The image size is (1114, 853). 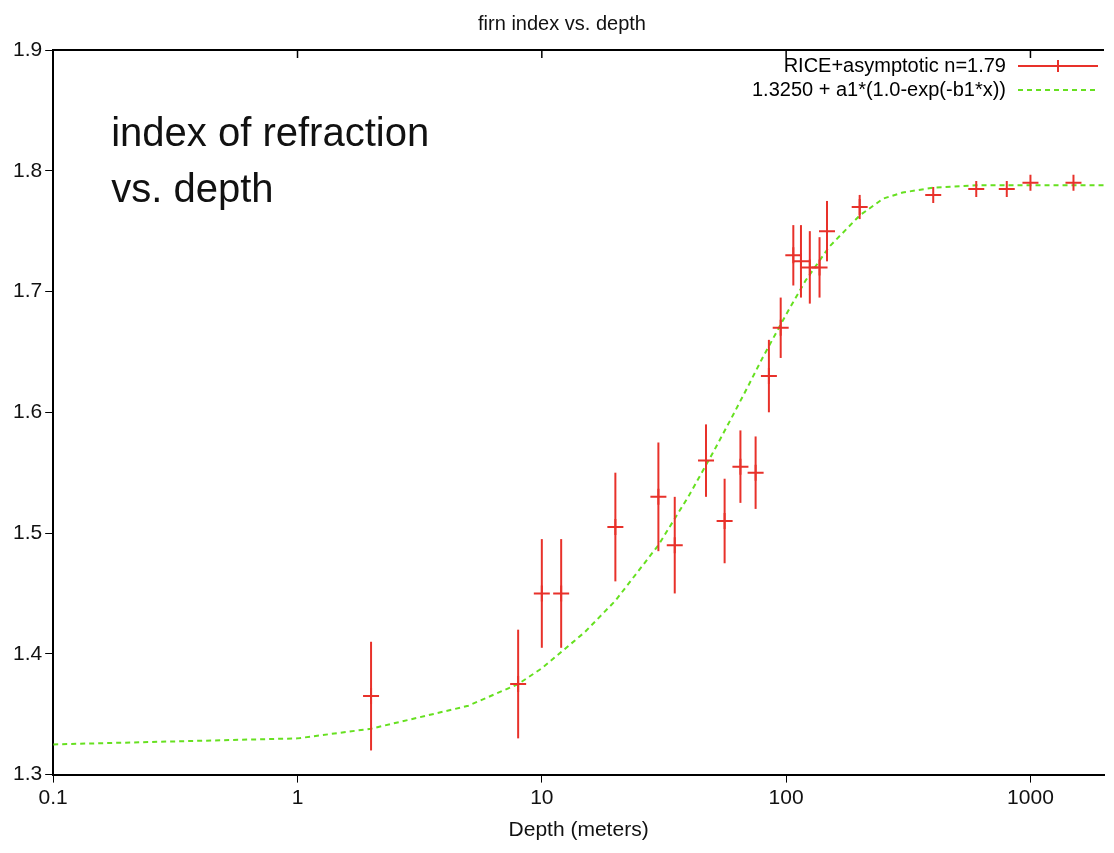 I want to click on y-tick-label: 1.9, so click(x=27, y=48).